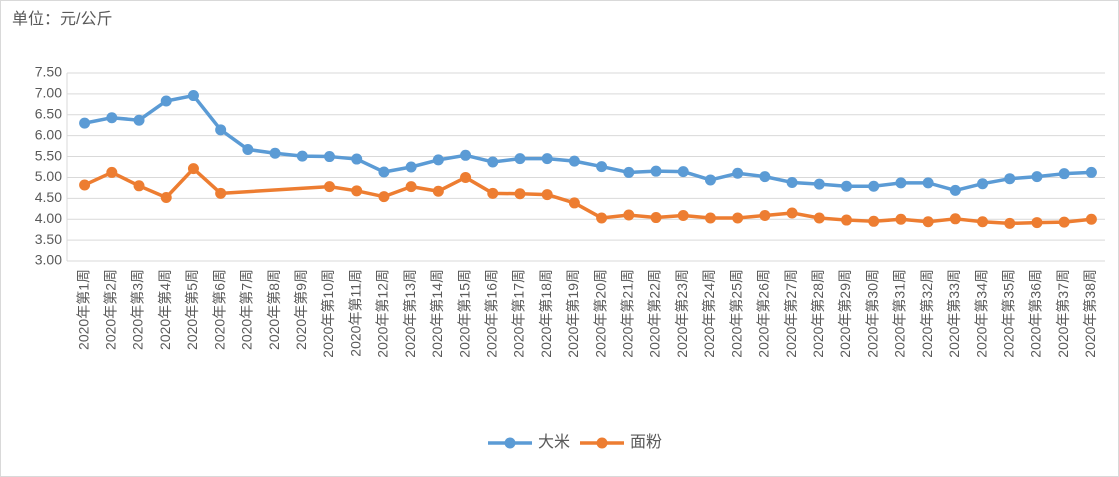 Image resolution: width=1119 pixels, height=477 pixels. Describe the element at coordinates (872, 313) in the screenshot. I see `x-tick-label: 2020年第30周` at that location.